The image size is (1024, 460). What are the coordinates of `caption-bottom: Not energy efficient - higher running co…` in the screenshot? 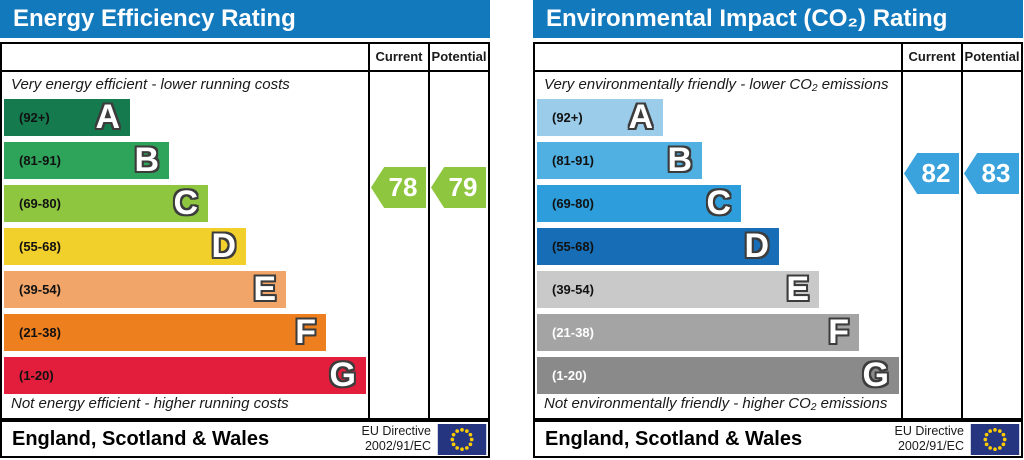 It's located at (150, 403).